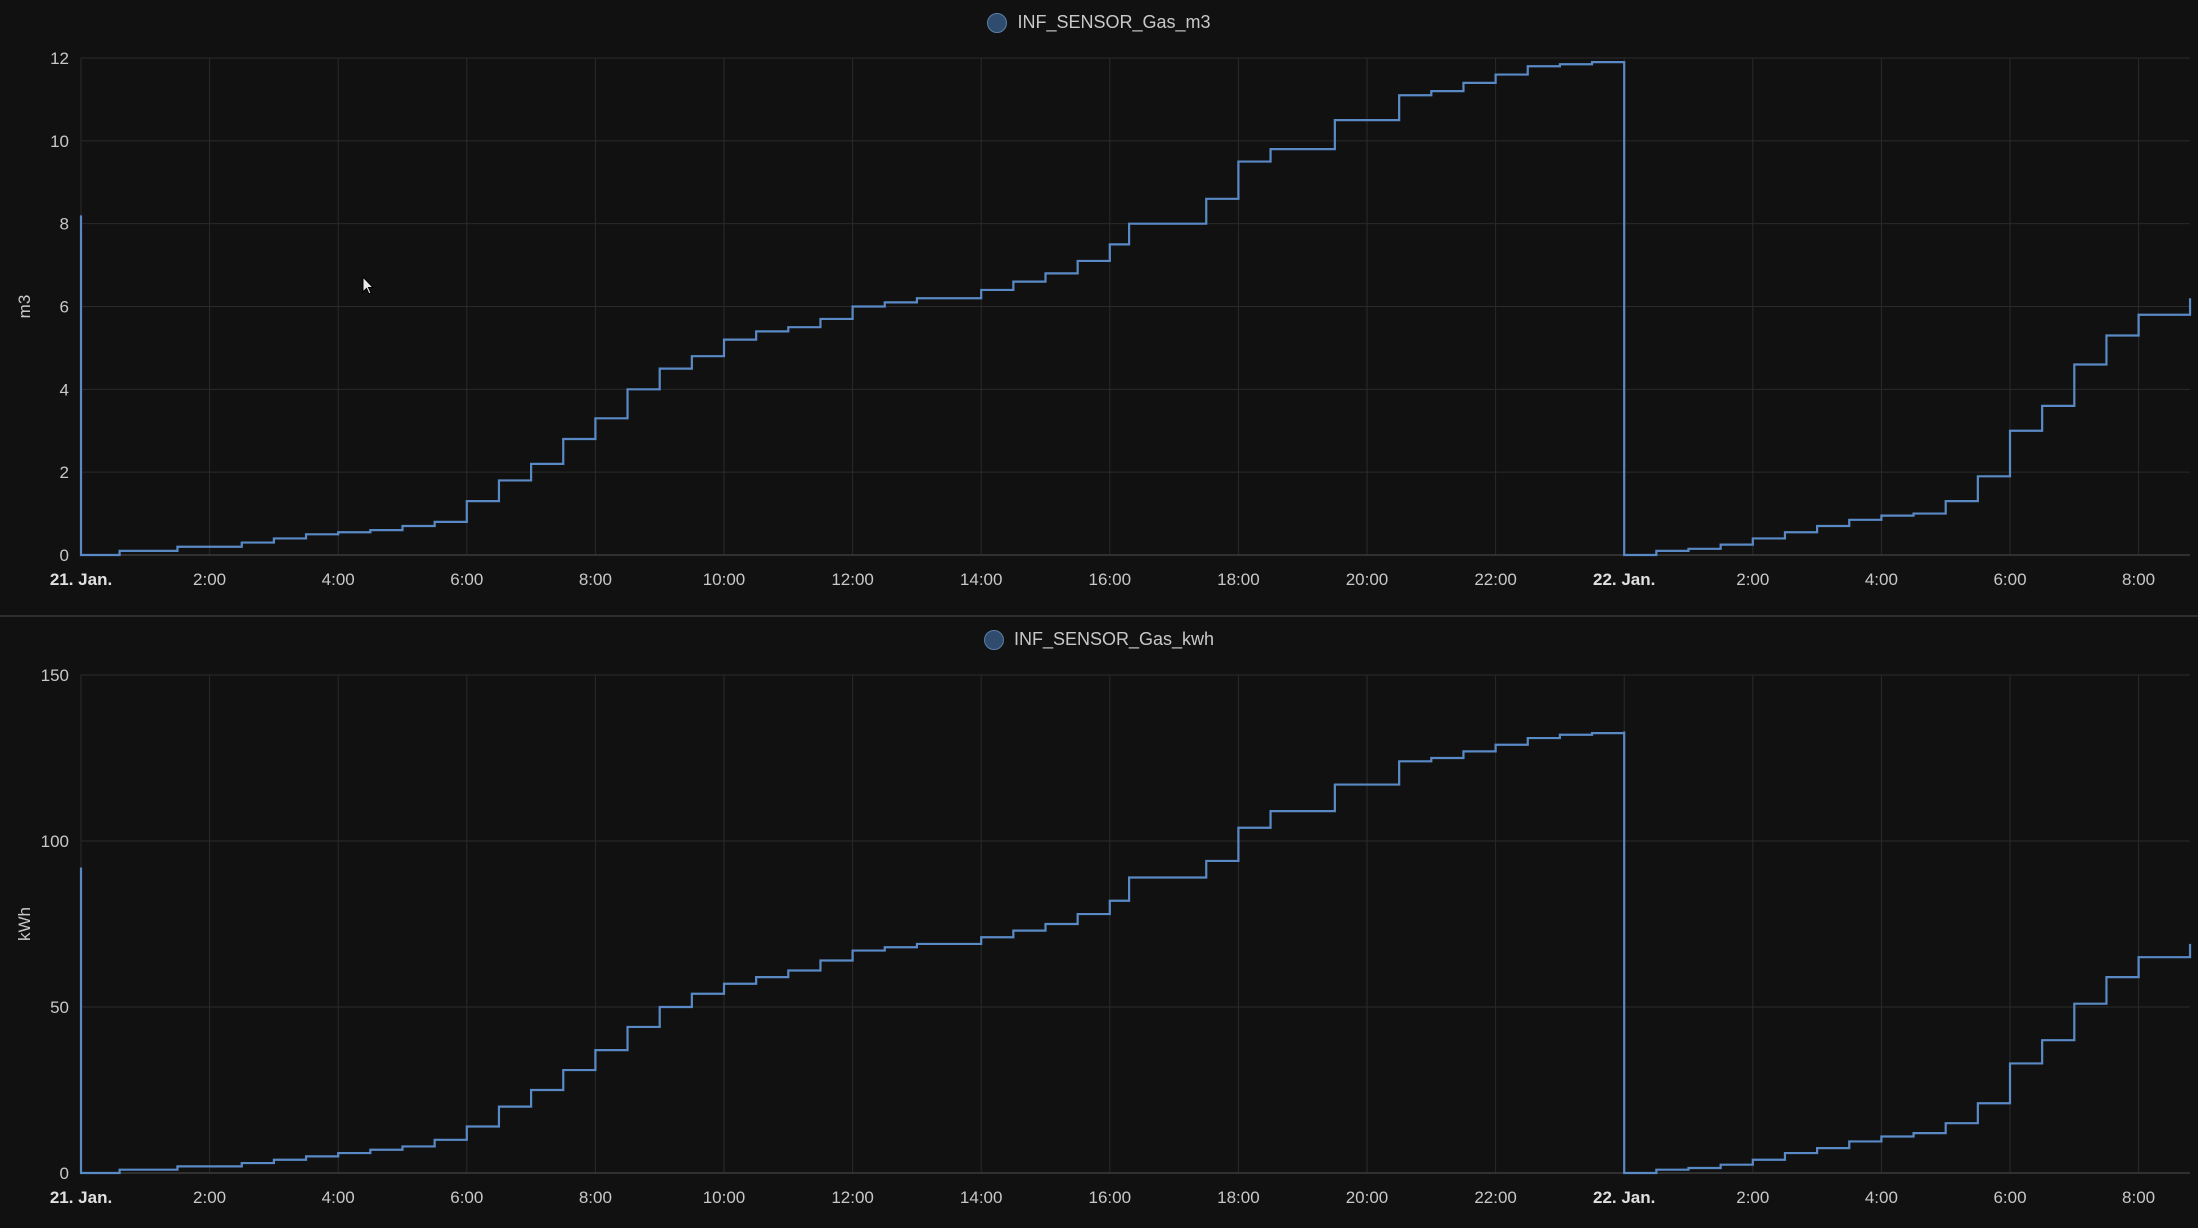 This screenshot has width=2198, height=1228. I want to click on y-tick-label: 100, so click(55, 841).